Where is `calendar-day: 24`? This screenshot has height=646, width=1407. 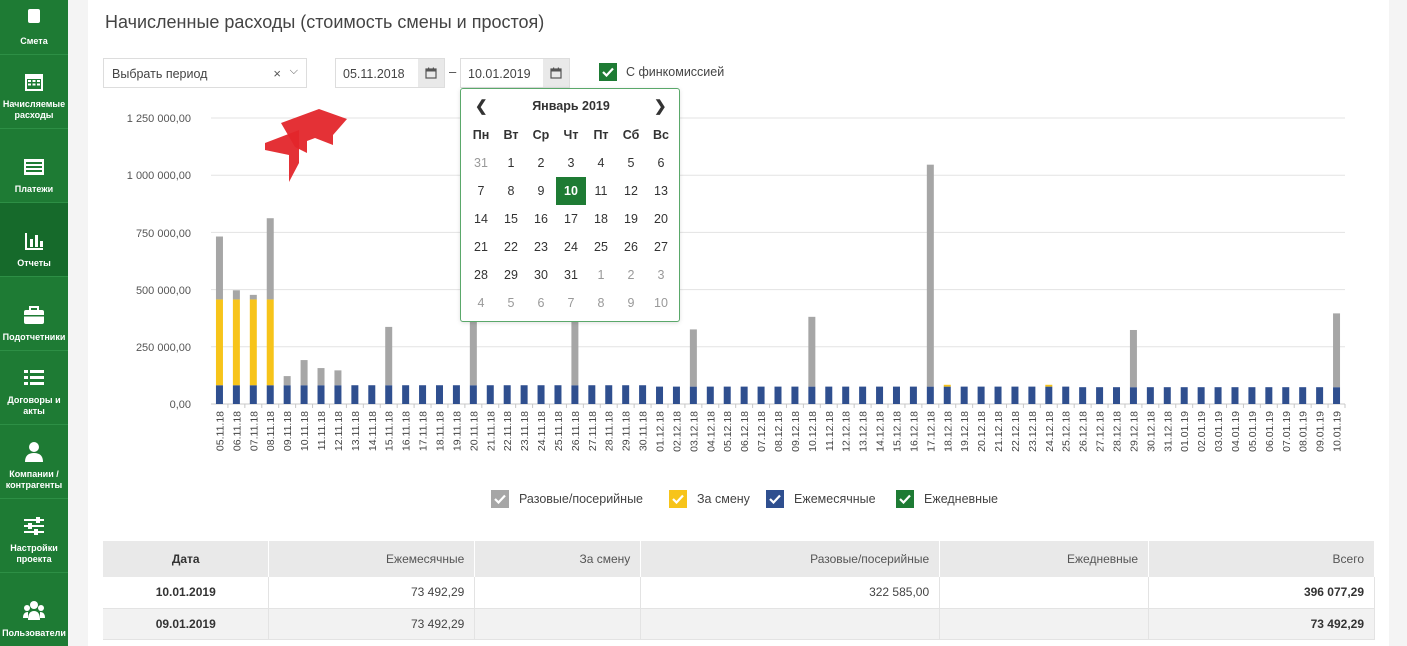
calendar-day: 24 is located at coordinates (571, 247).